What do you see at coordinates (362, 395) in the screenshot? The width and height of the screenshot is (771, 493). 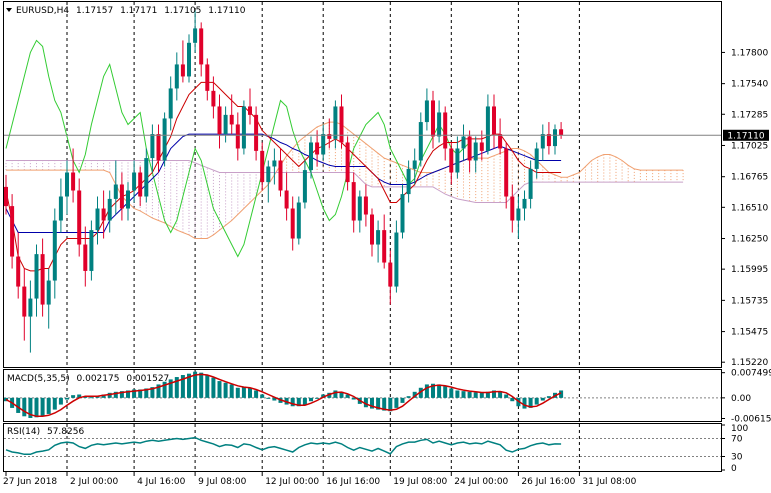 I see `macd-panel-frame` at bounding box center [362, 395].